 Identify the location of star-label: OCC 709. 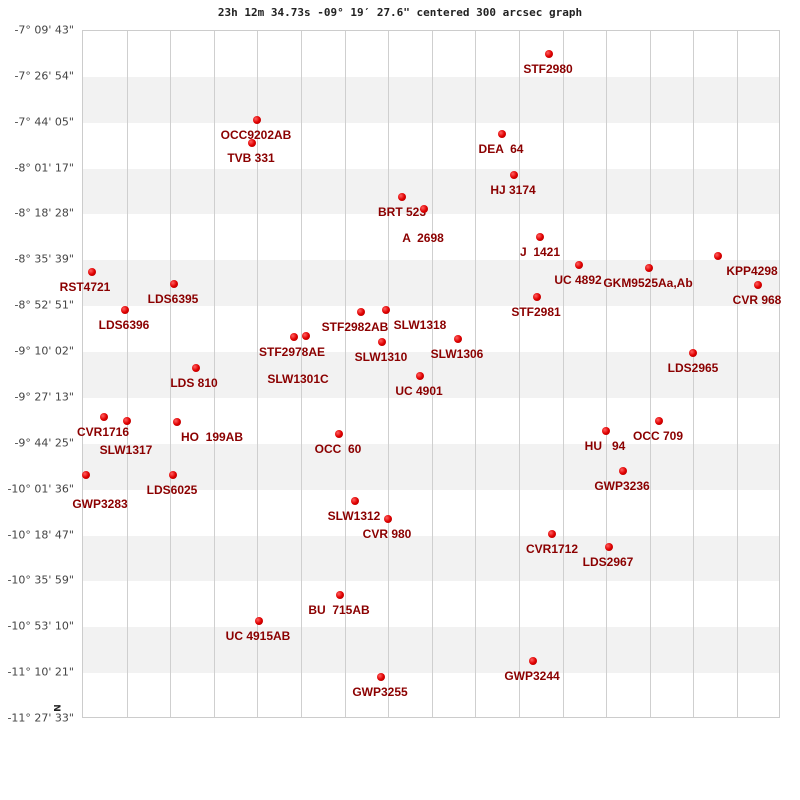
(658, 436).